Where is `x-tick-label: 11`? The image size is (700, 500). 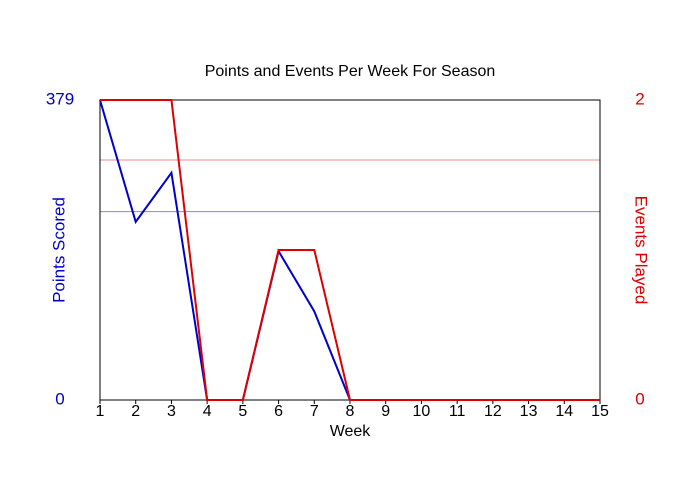
x-tick-label: 11 is located at coordinates (457, 411).